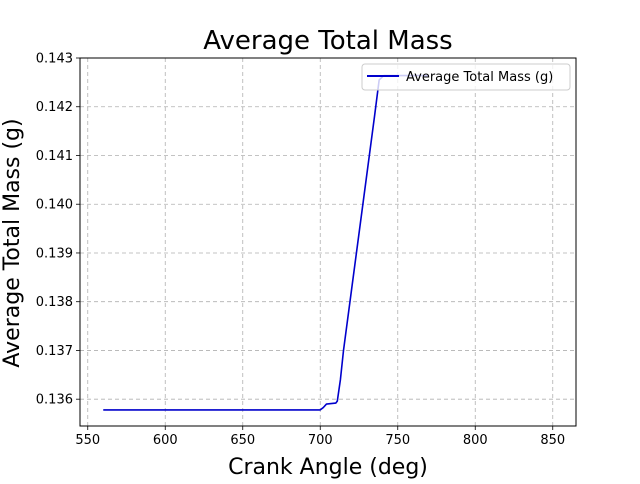 The image size is (640, 484). What do you see at coordinates (475, 440) in the screenshot?
I see `x-tick-label: 800` at bounding box center [475, 440].